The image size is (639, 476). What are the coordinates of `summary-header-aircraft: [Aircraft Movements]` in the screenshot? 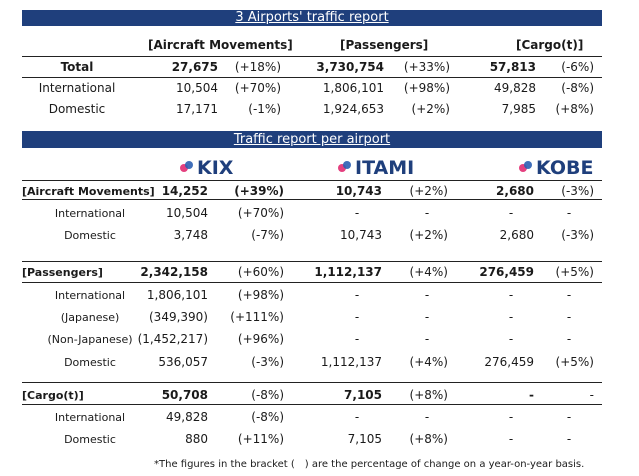 It's located at (220, 45).